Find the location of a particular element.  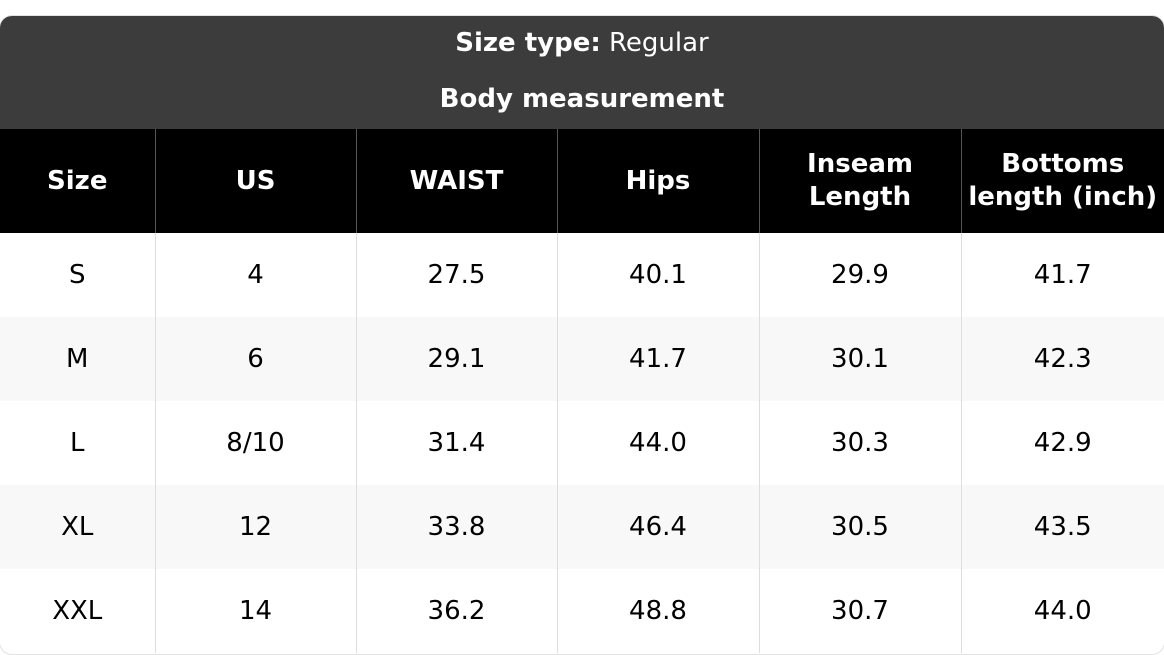

table-cell: 12 is located at coordinates (255, 527).